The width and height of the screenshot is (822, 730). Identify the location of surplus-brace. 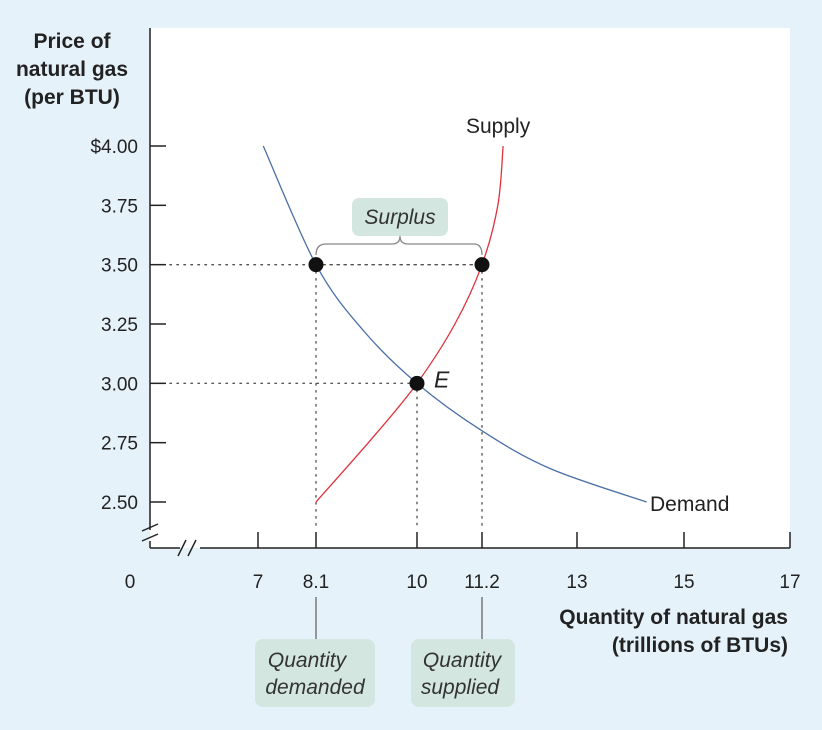
(399, 245).